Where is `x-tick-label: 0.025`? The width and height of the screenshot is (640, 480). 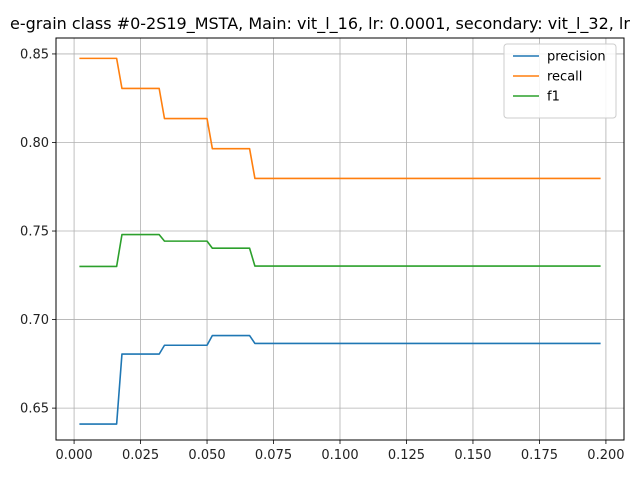
x-tick-label: 0.025 is located at coordinates (140, 455).